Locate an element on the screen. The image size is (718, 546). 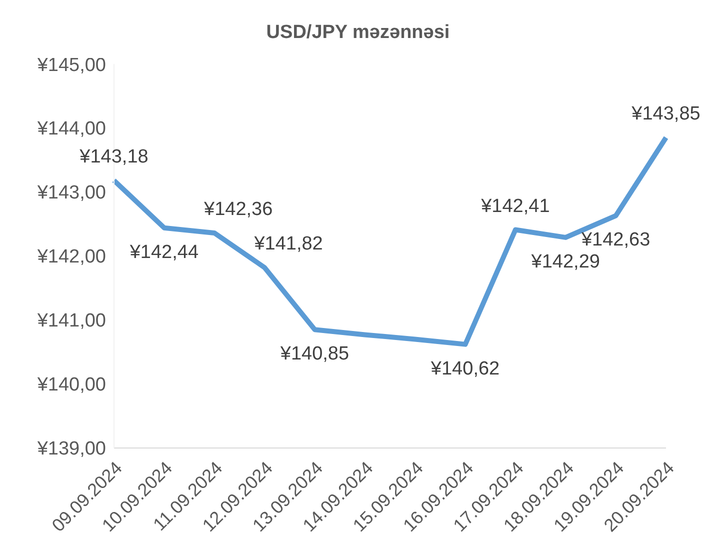
data-label: ¥143,85 is located at coordinates (665, 114).